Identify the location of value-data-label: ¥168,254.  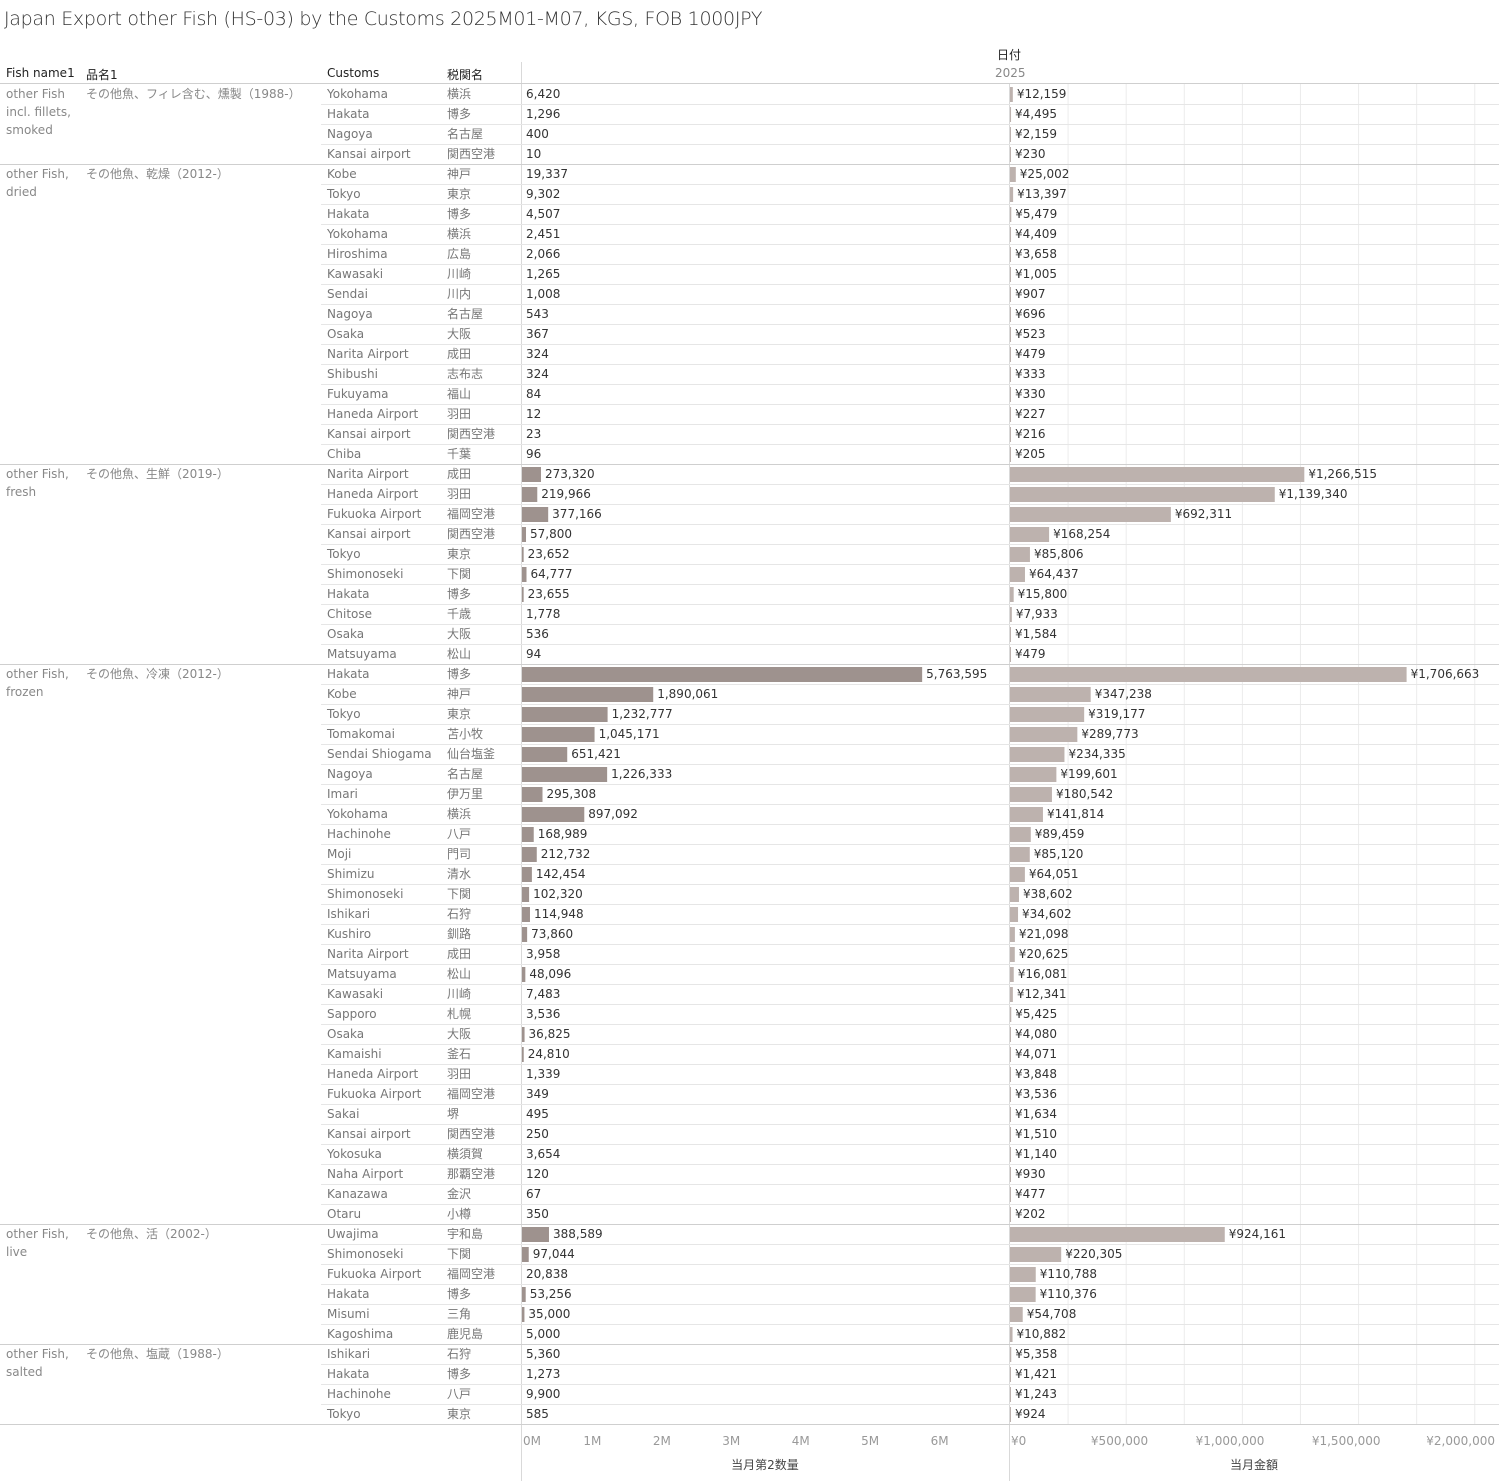
(1081, 534).